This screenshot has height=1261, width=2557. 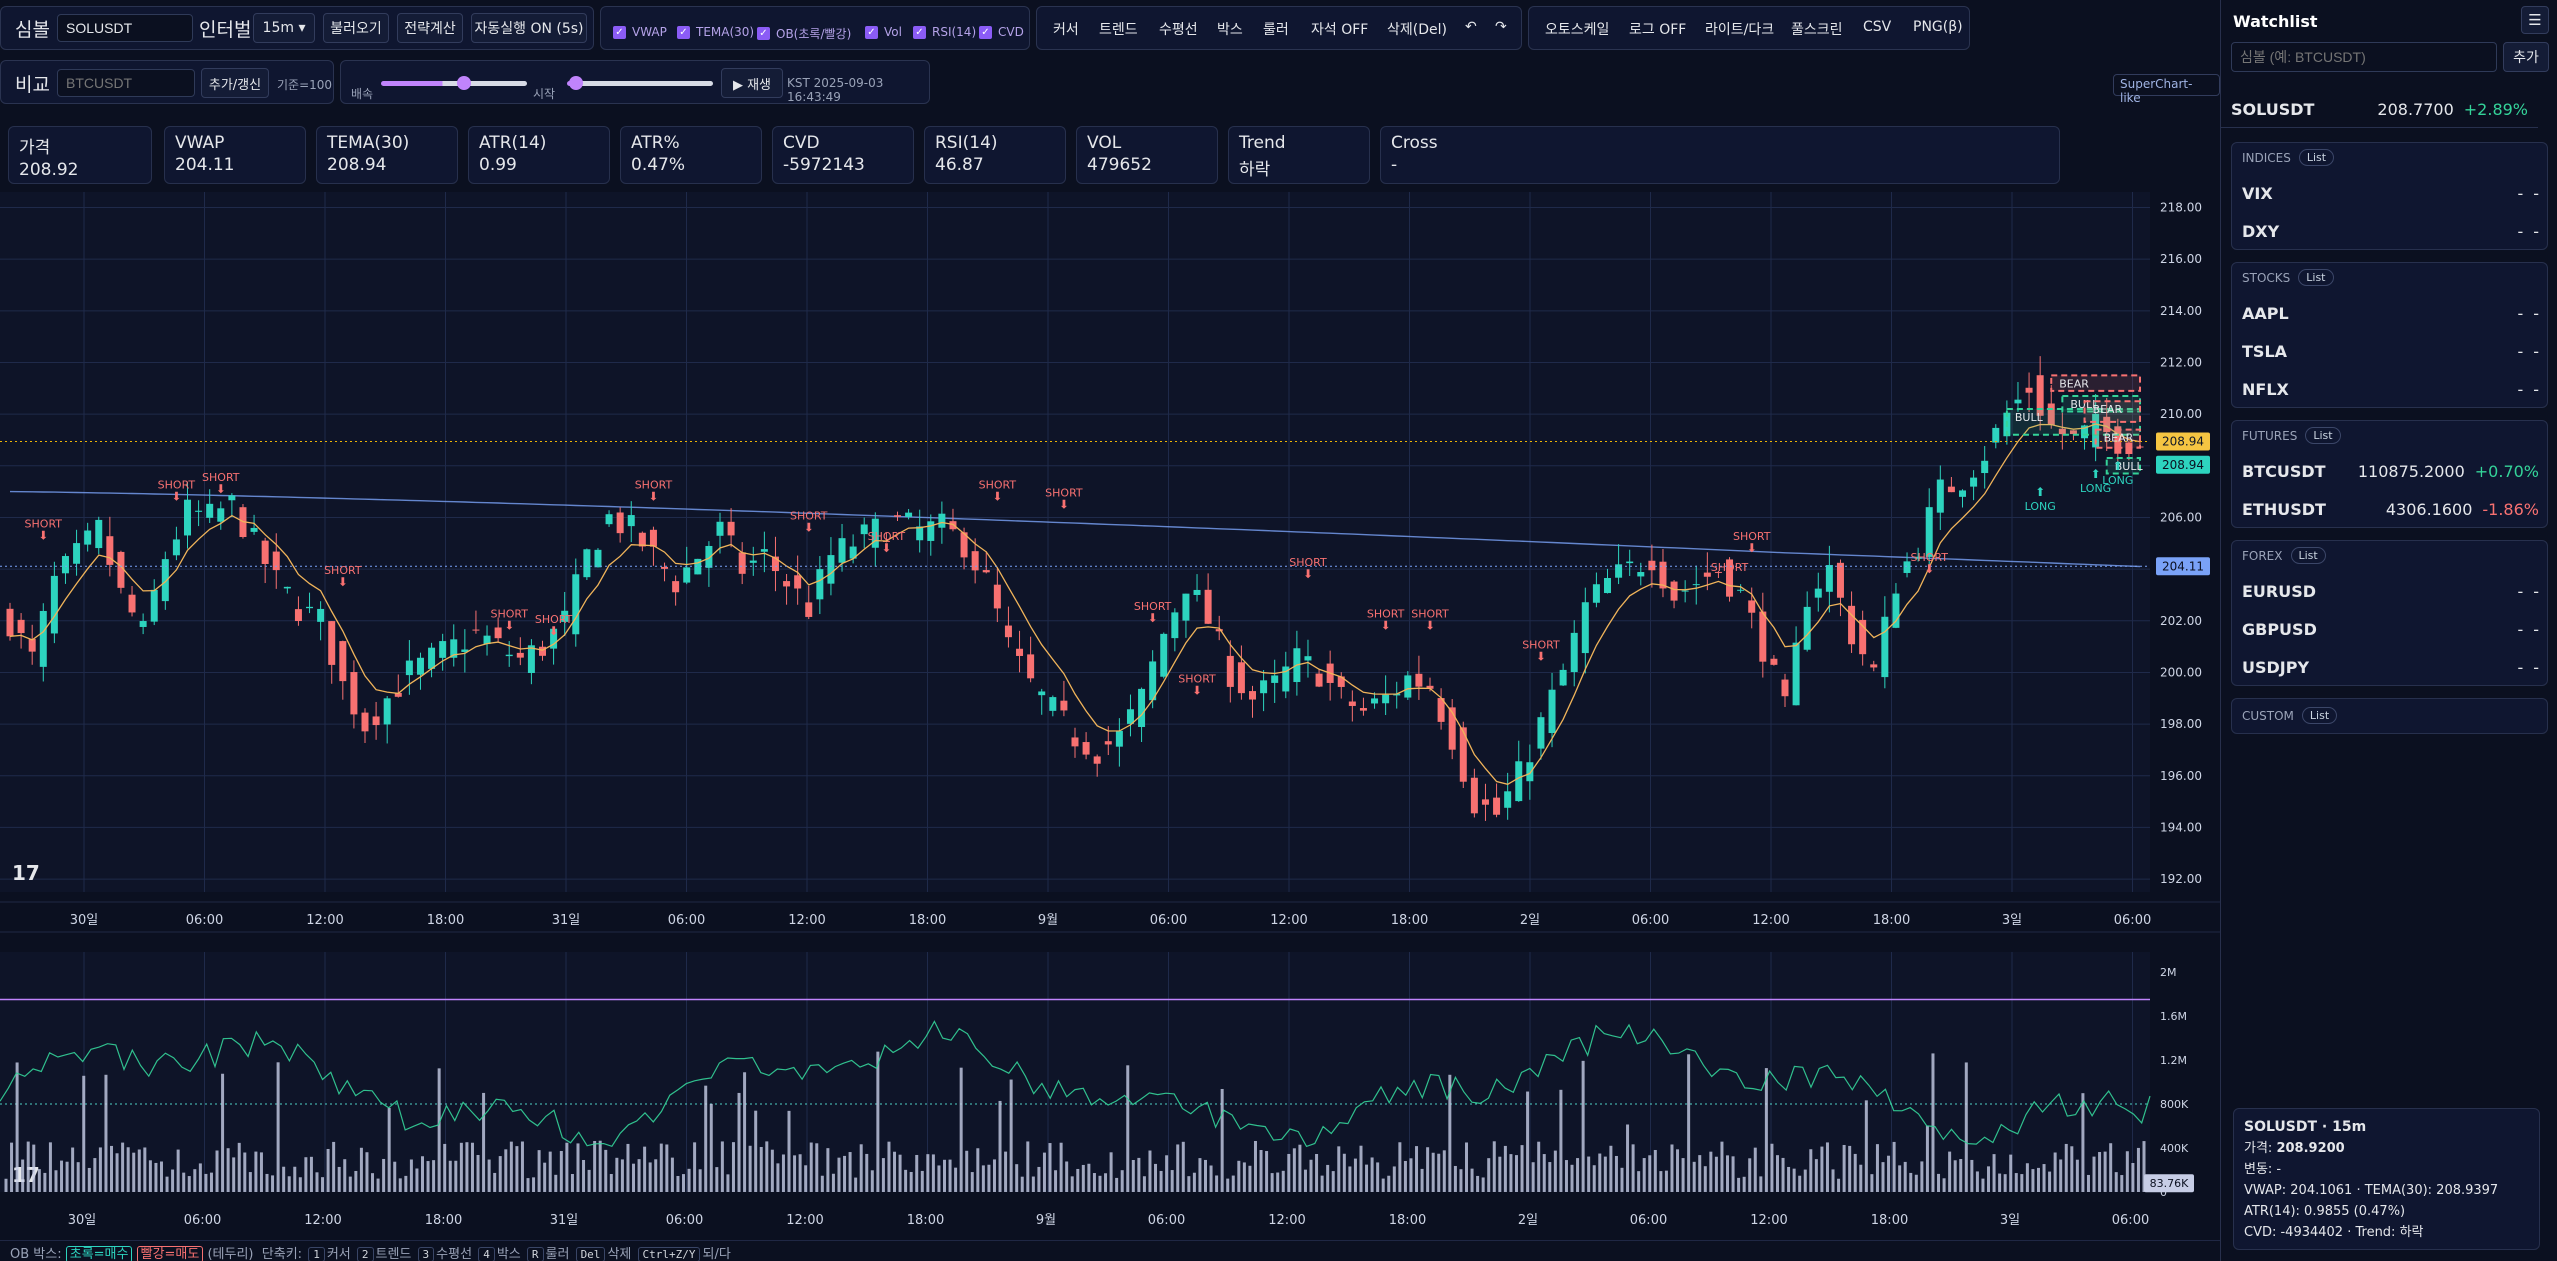 What do you see at coordinates (2390, 231) in the screenshot?
I see `watchlist-item: DXY - -` at bounding box center [2390, 231].